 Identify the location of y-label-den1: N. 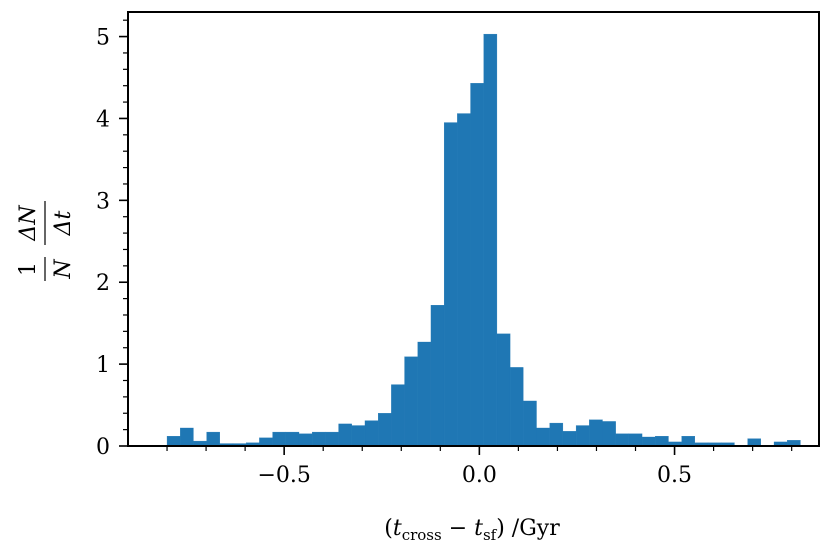
(63, 269).